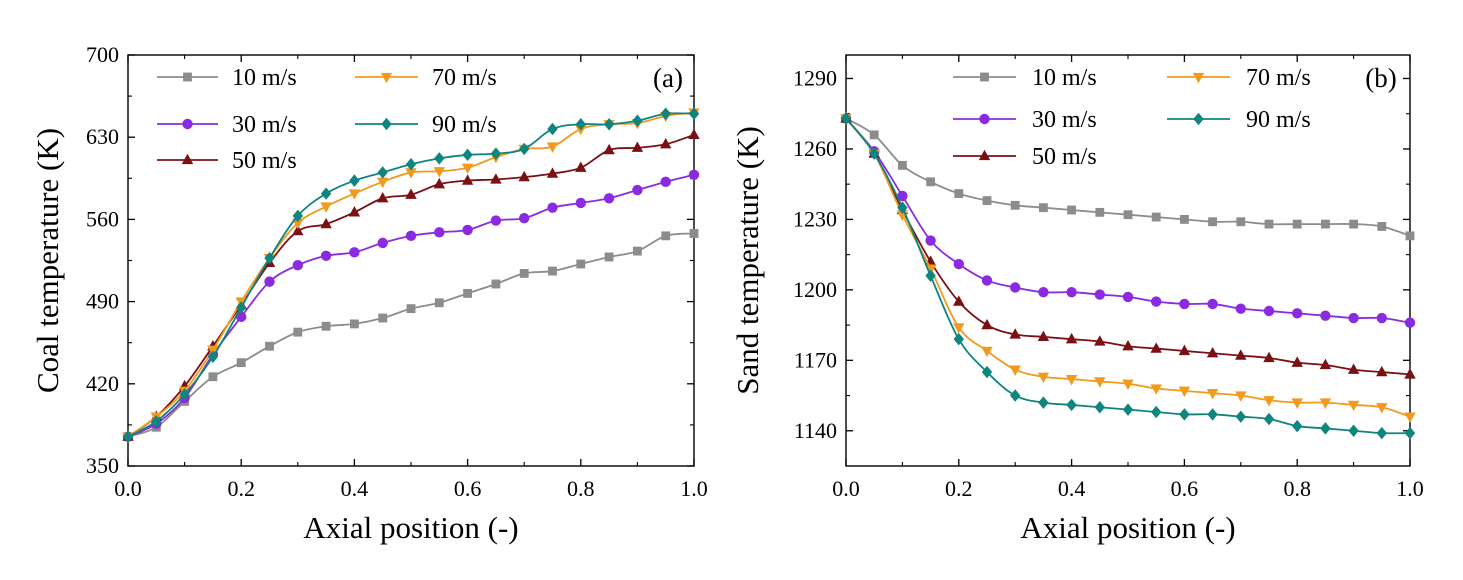  I want to click on coal-series-line-10-m-s, so click(411, 335).